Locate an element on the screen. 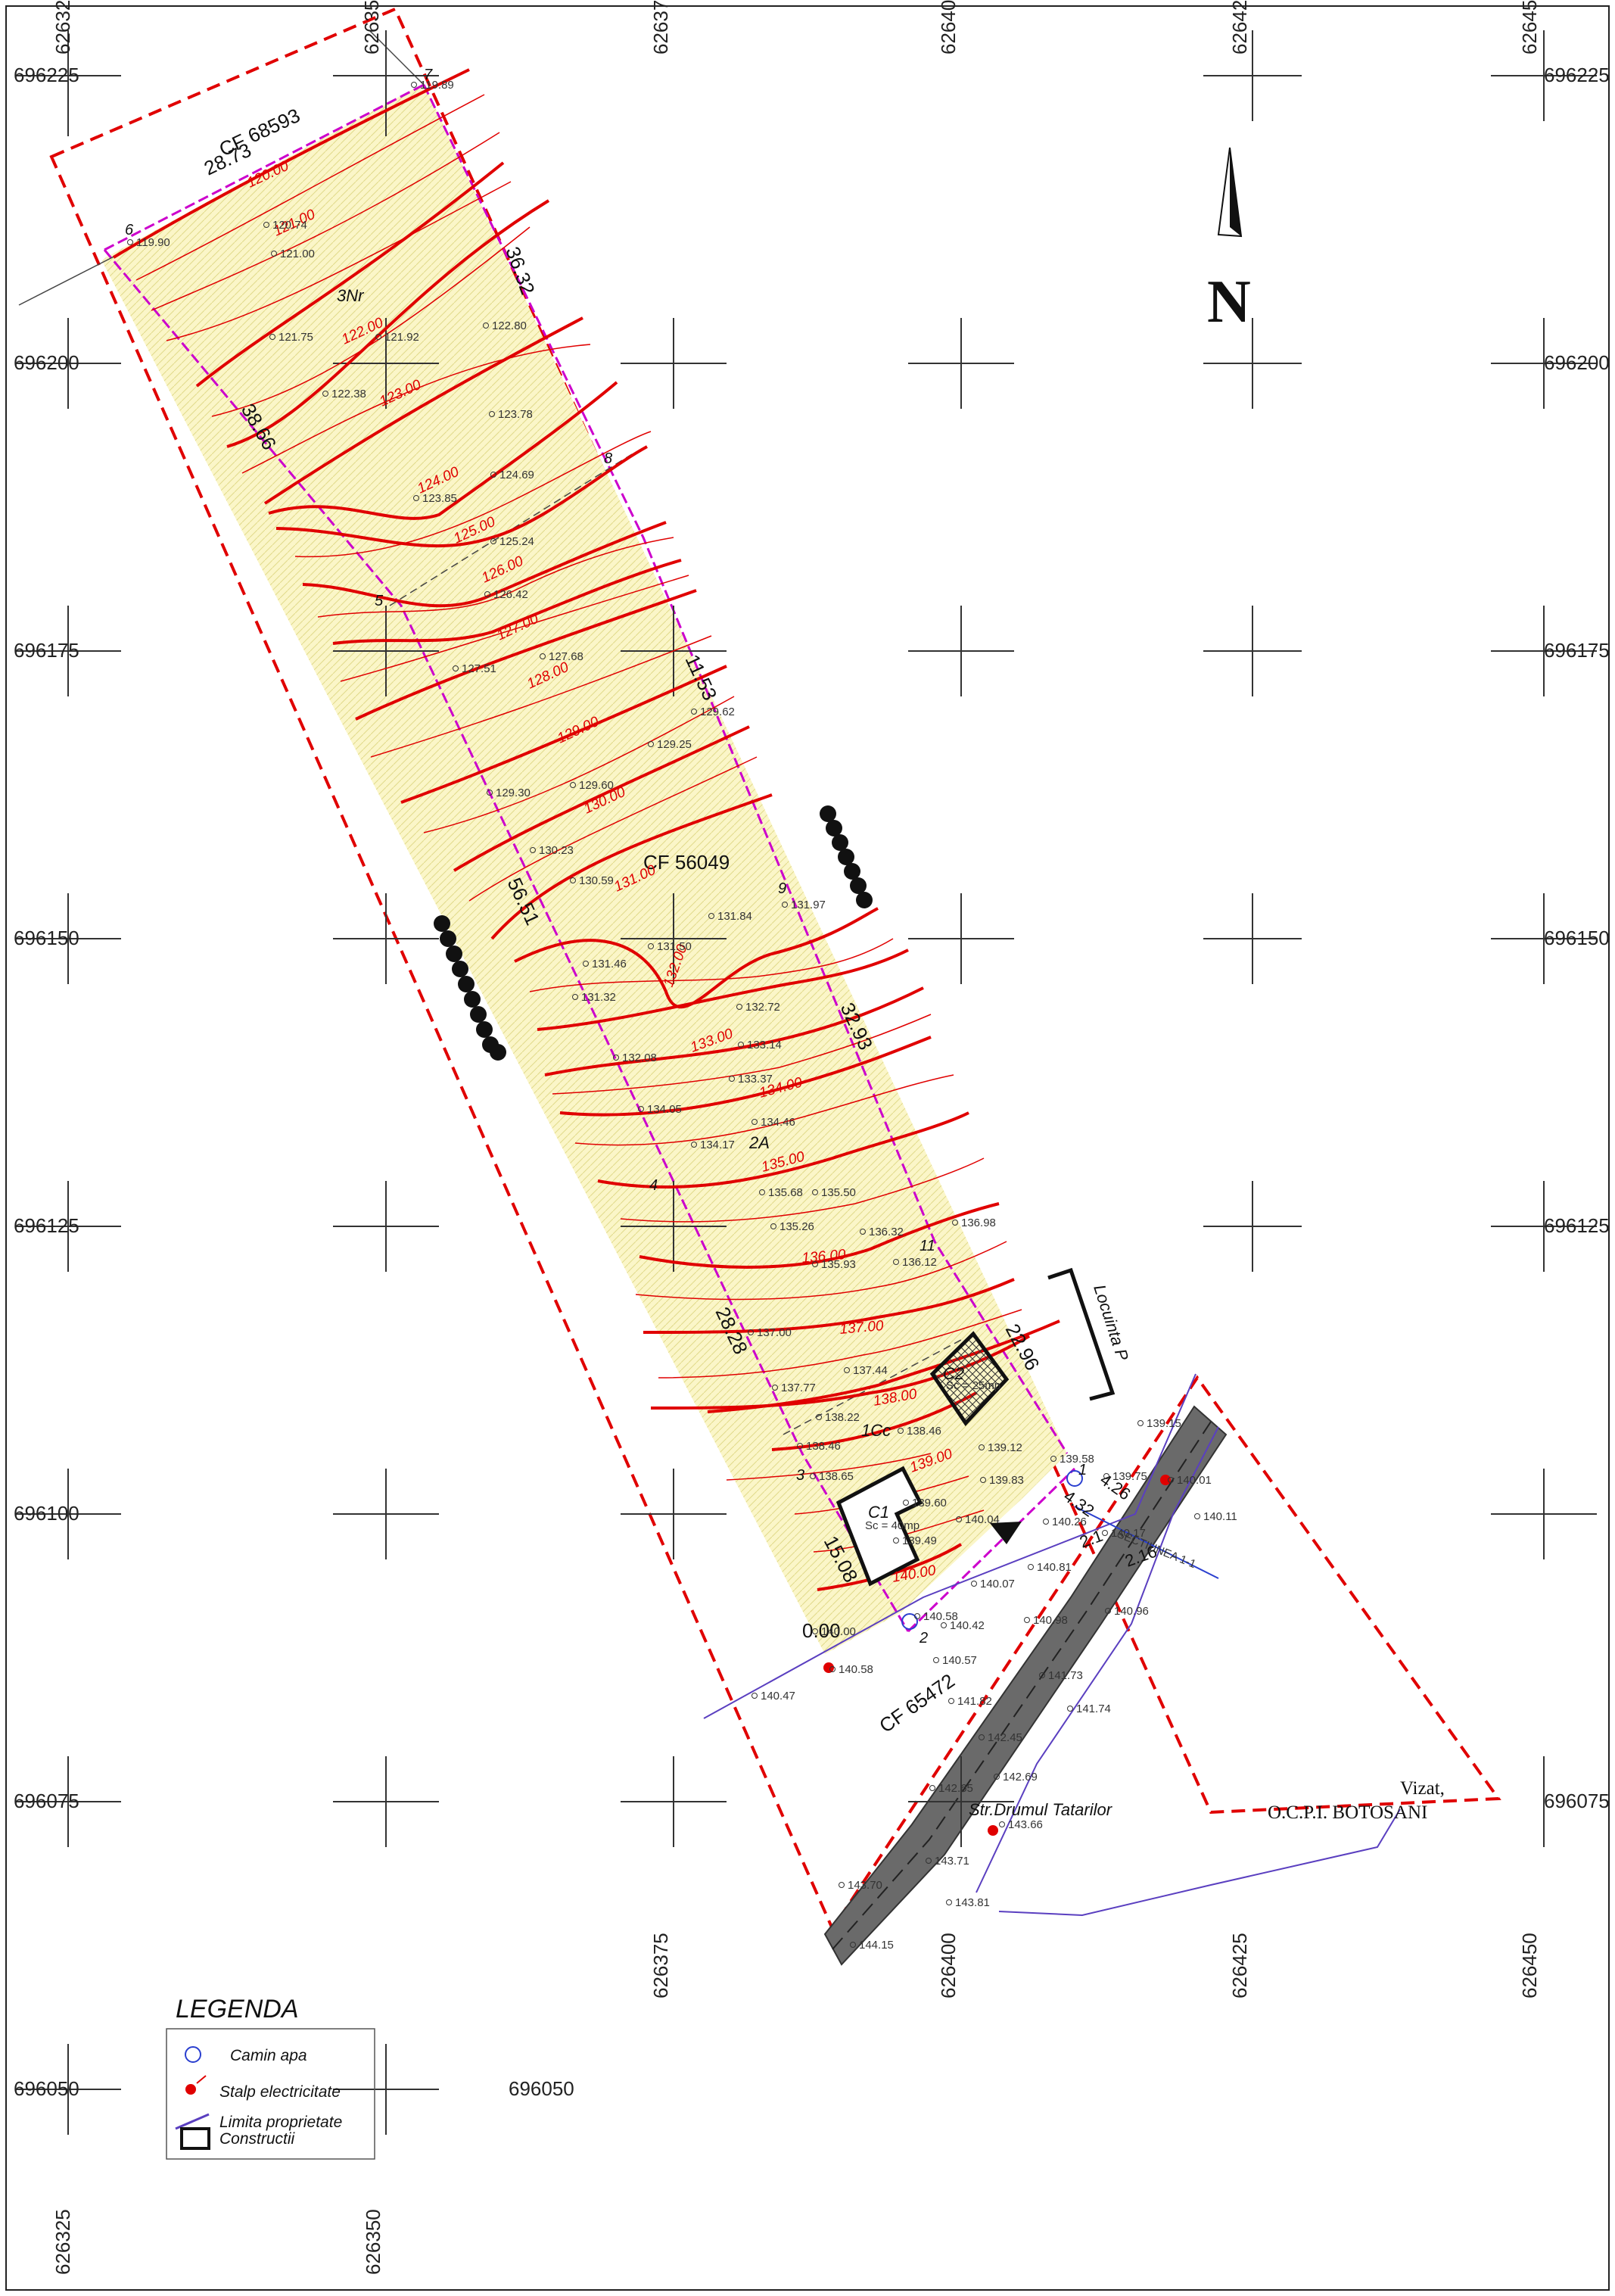 The image size is (1615, 2296). spot-elevation-label: 140.96 is located at coordinates (1131, 1611).